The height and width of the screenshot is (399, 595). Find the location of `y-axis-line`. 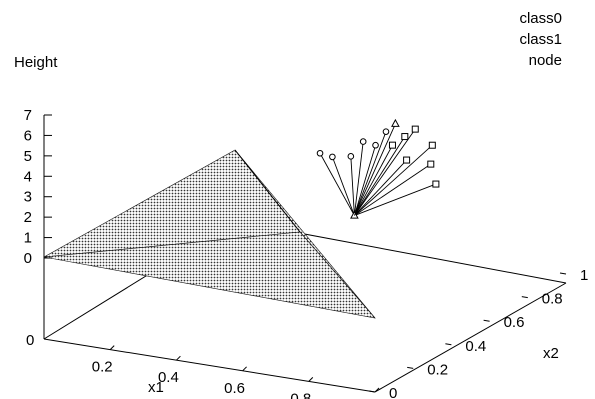

y-axis-line is located at coordinates (470, 337).